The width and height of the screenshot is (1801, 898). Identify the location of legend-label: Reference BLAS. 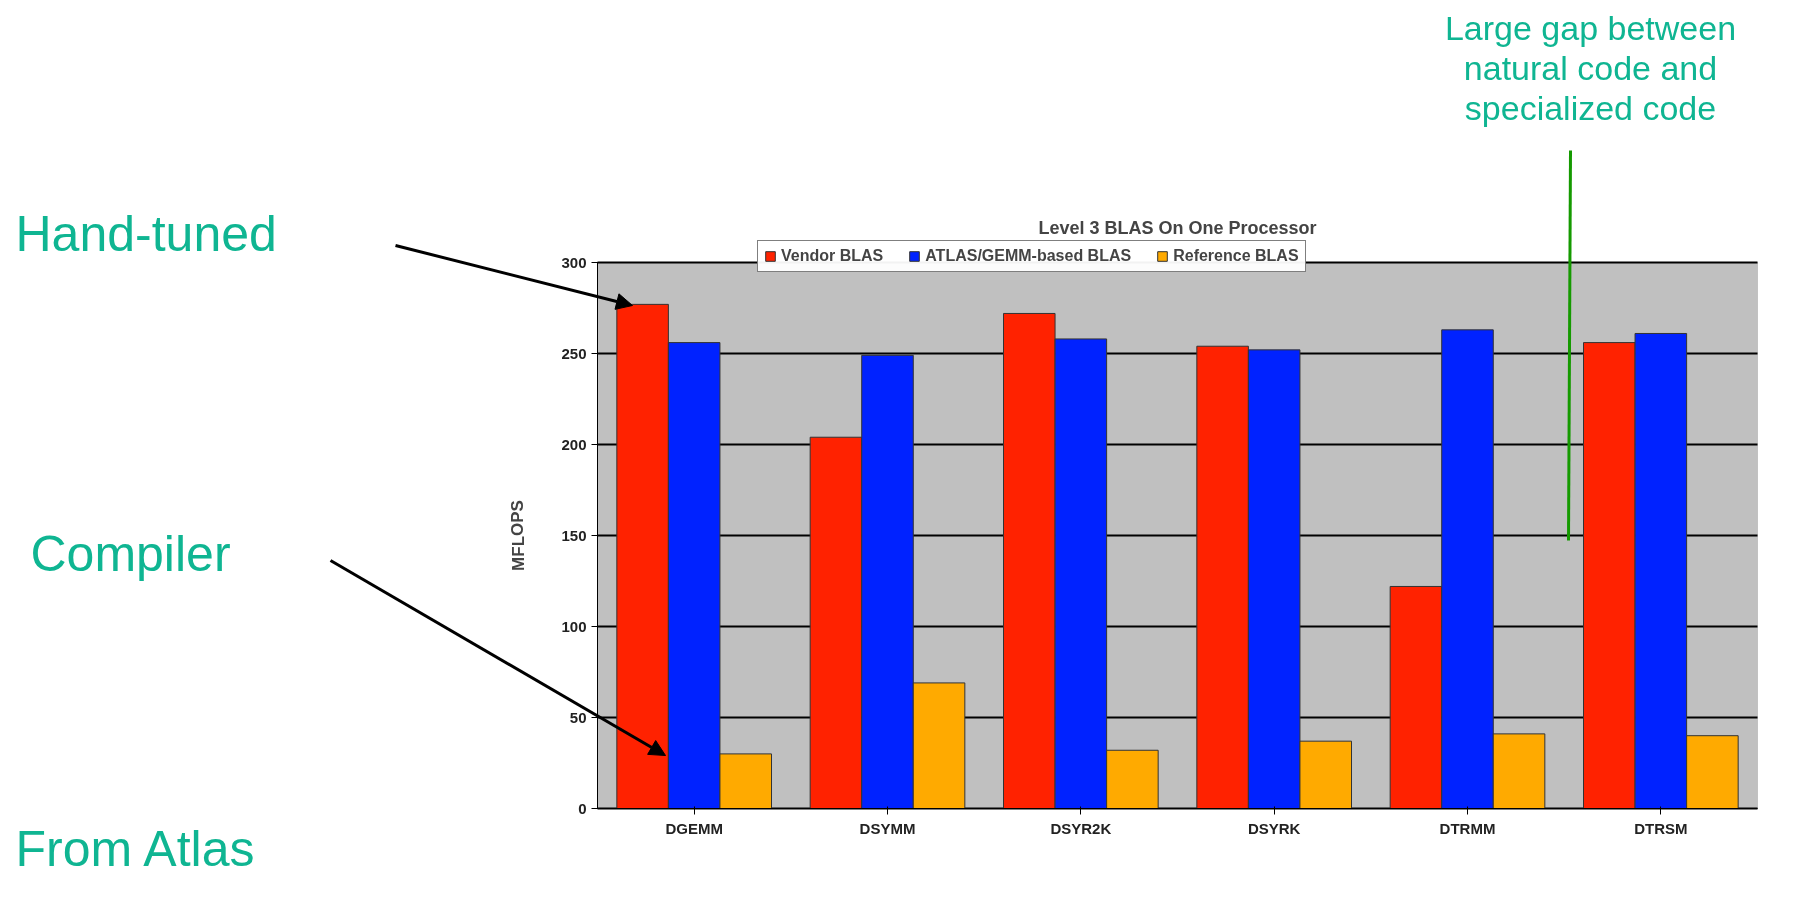
(1236, 256).